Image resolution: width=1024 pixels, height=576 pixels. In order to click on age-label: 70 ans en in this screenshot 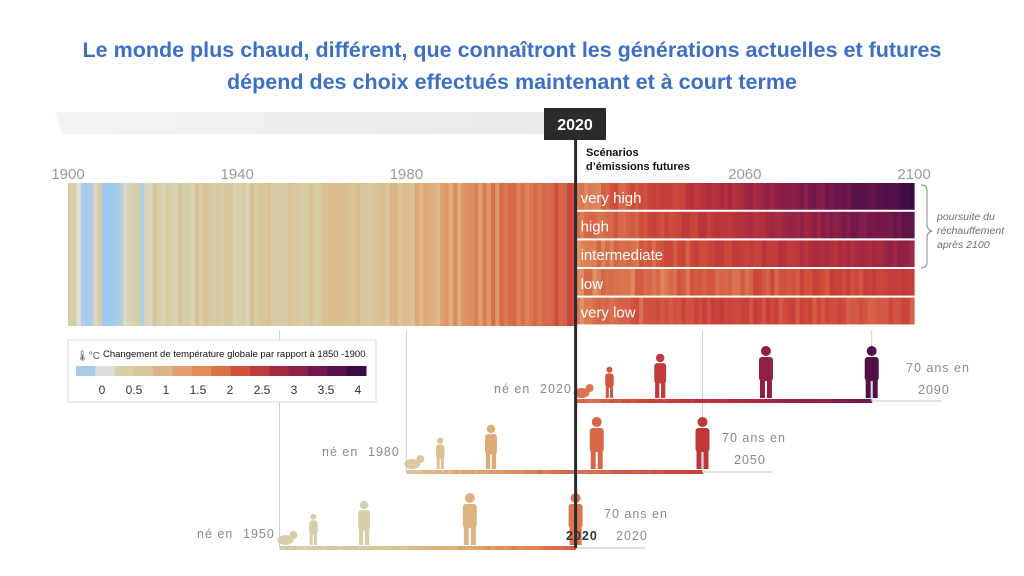, I will do `click(754, 438)`.